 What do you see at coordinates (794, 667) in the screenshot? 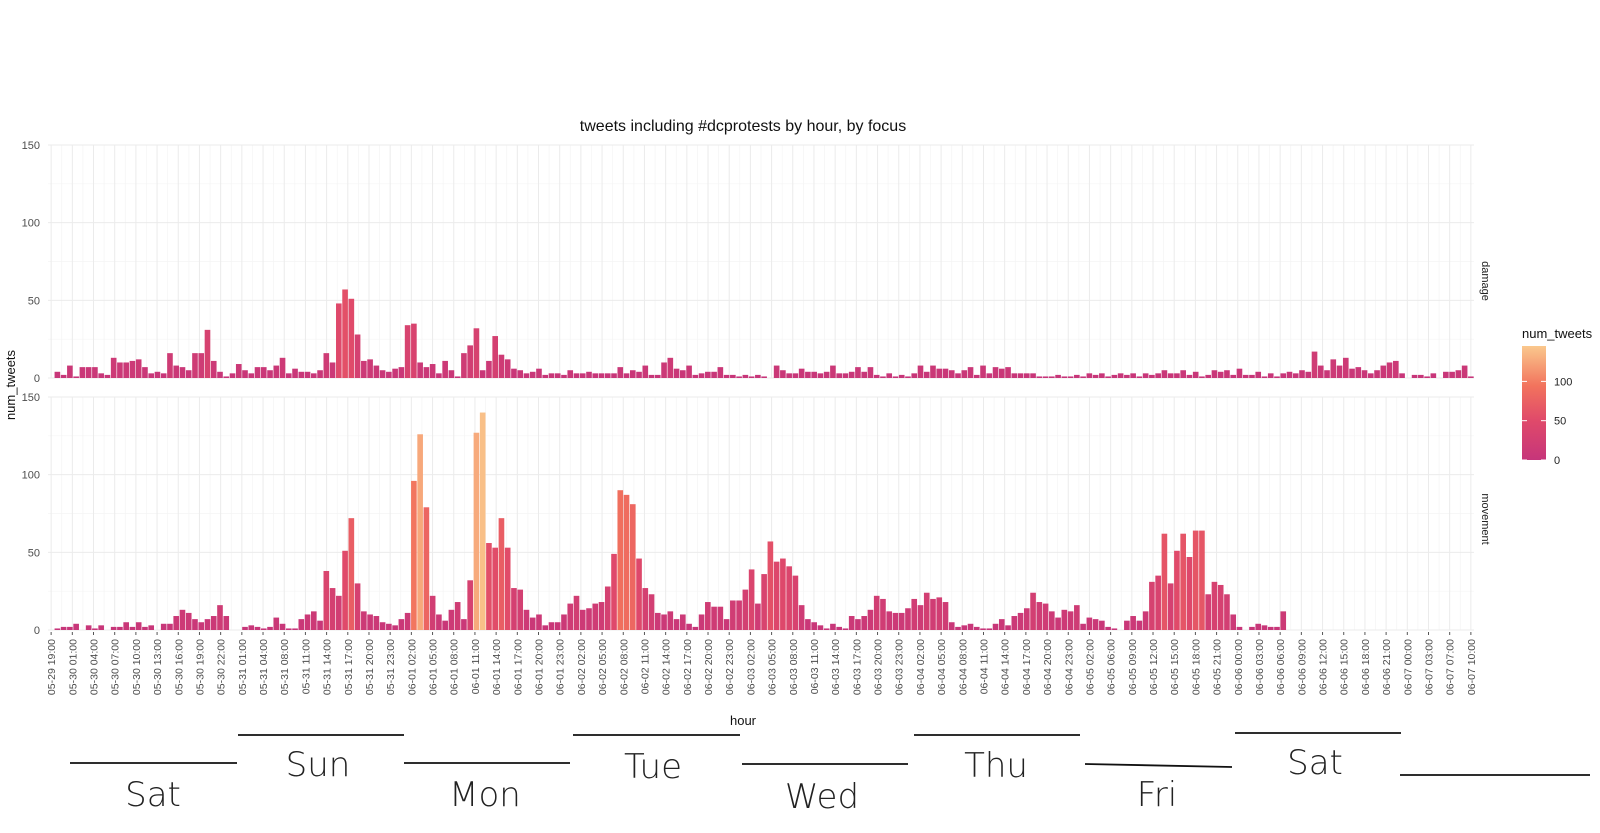
I see `x-tick-label: 06-03 08:00` at bounding box center [794, 667].